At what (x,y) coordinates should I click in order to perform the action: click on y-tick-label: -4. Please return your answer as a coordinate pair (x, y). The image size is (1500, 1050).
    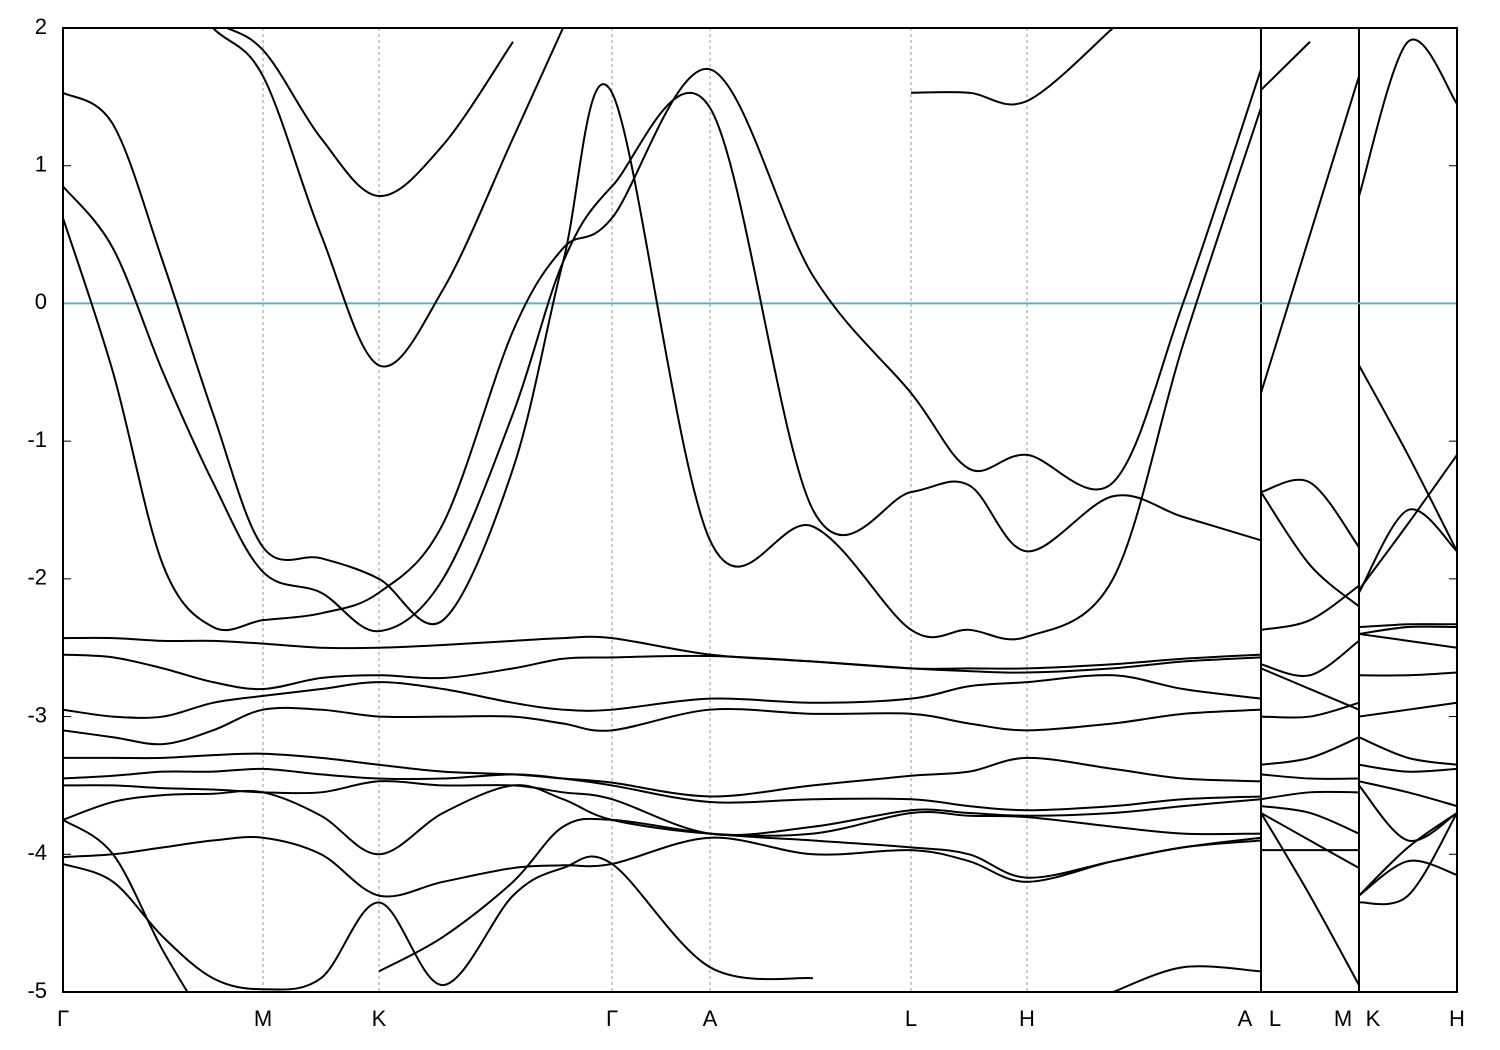
    Looking at the image, I should click on (37, 852).